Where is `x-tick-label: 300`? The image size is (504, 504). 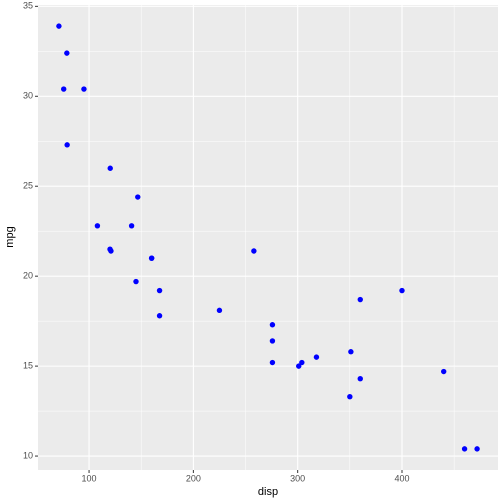
x-tick-label: 300 is located at coordinates (297, 478).